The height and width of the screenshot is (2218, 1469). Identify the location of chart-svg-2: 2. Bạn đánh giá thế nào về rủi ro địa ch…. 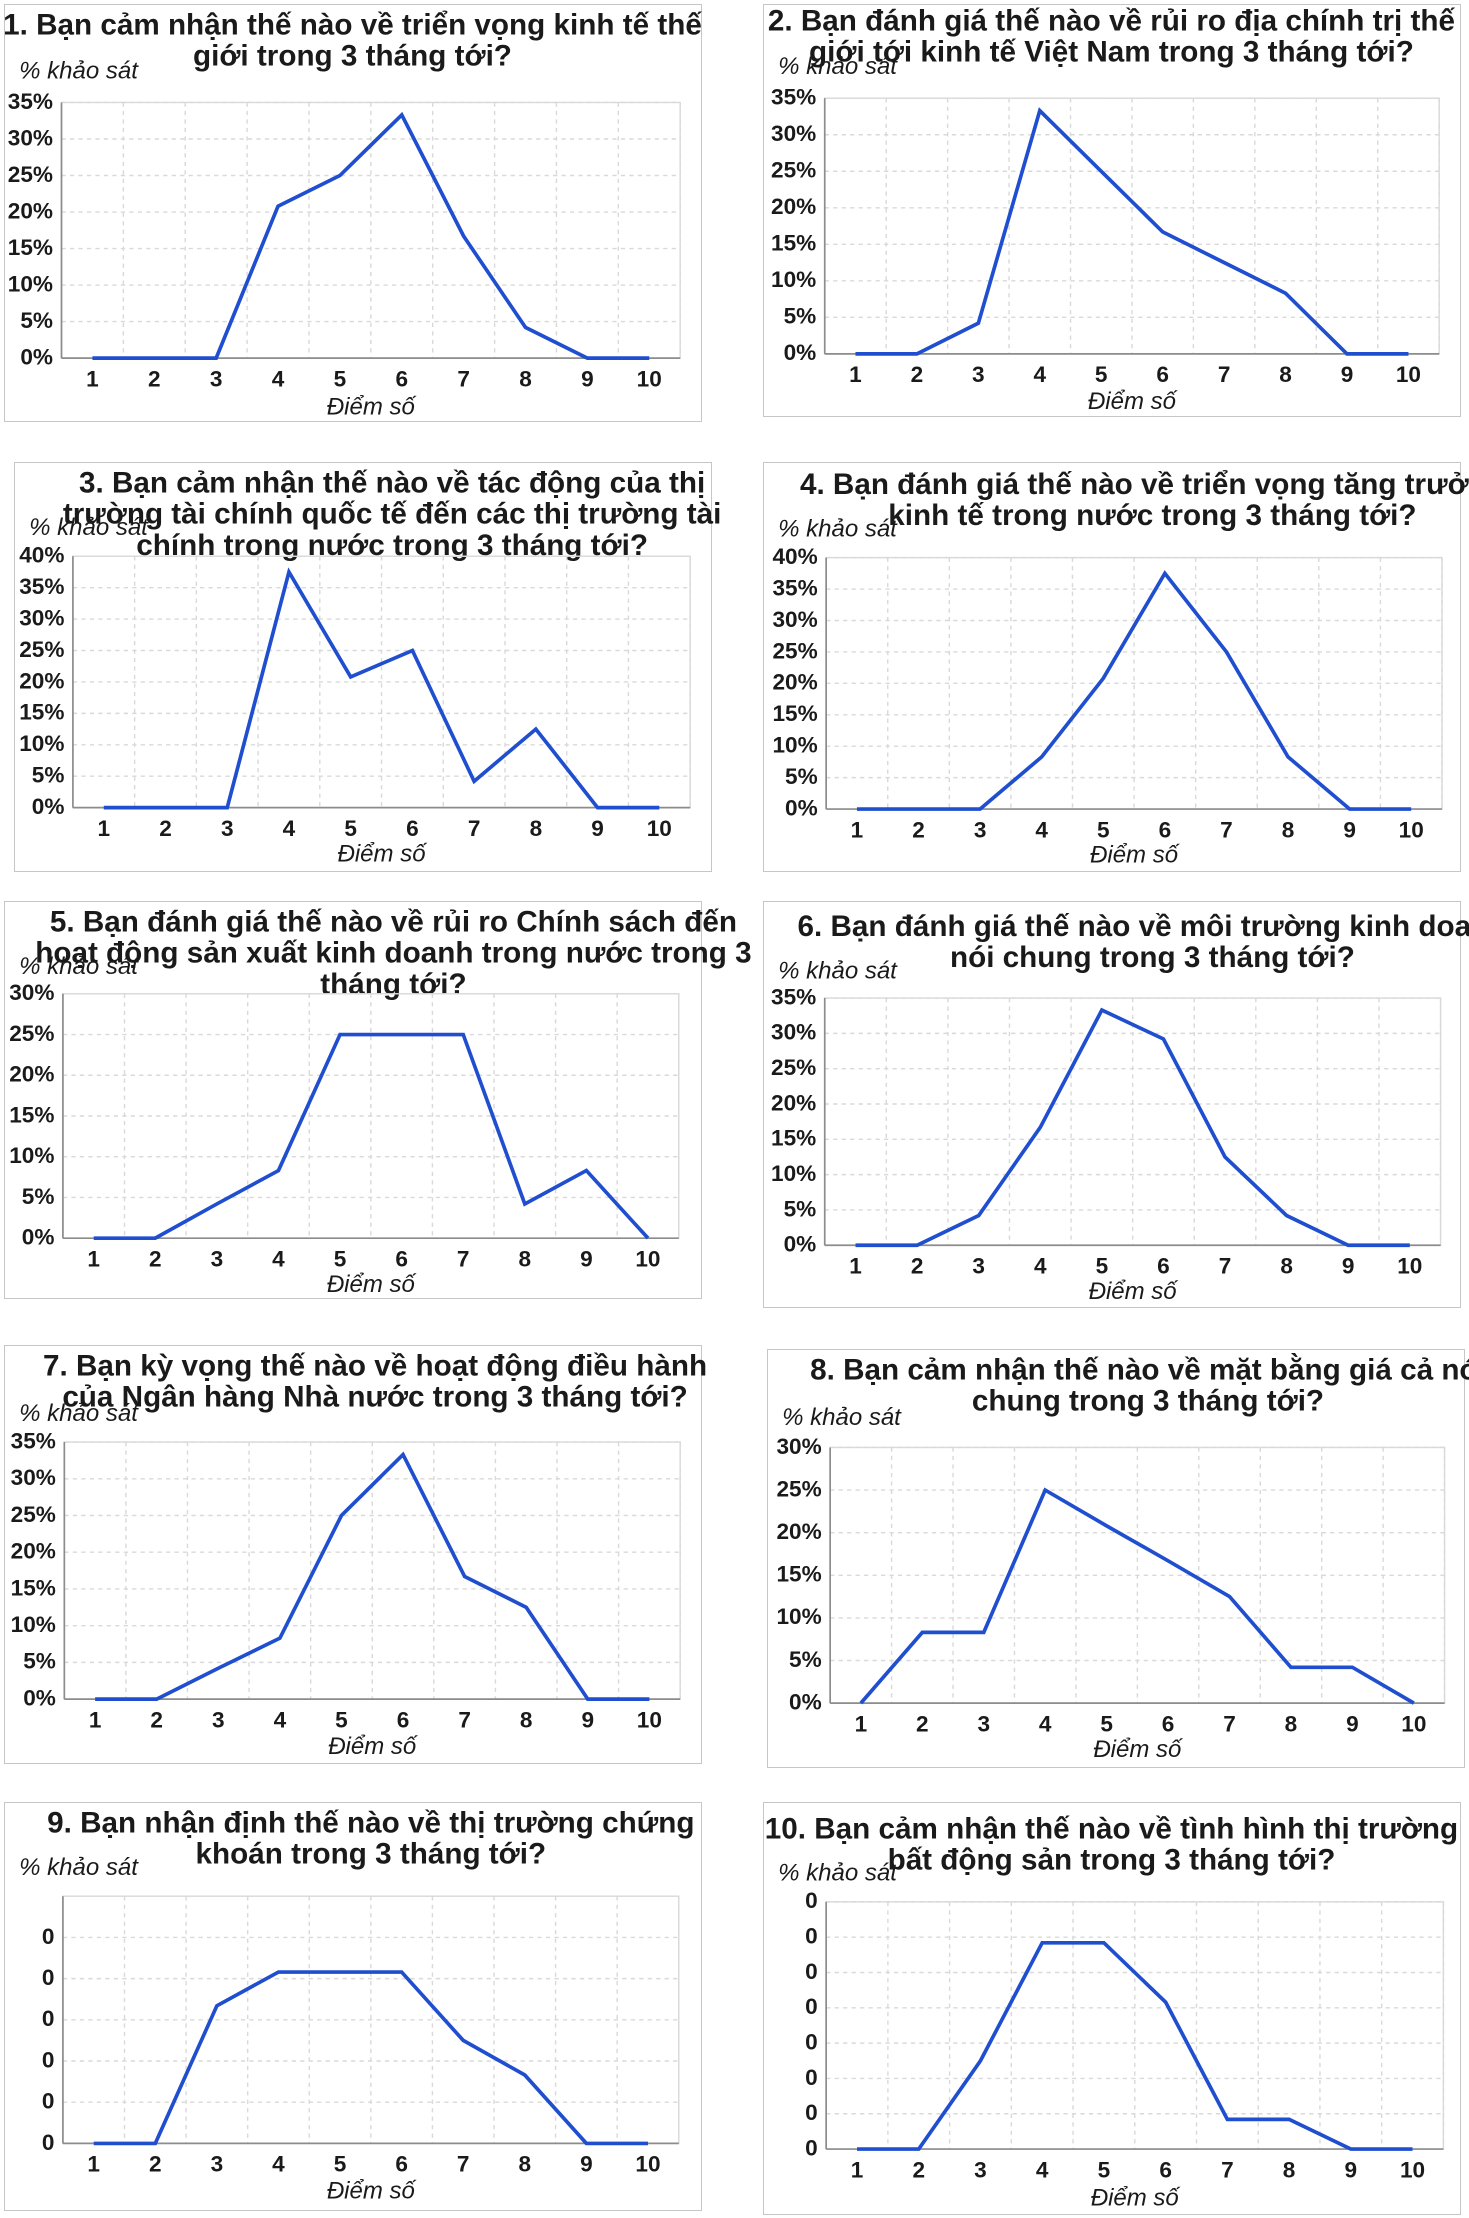
(1112, 210).